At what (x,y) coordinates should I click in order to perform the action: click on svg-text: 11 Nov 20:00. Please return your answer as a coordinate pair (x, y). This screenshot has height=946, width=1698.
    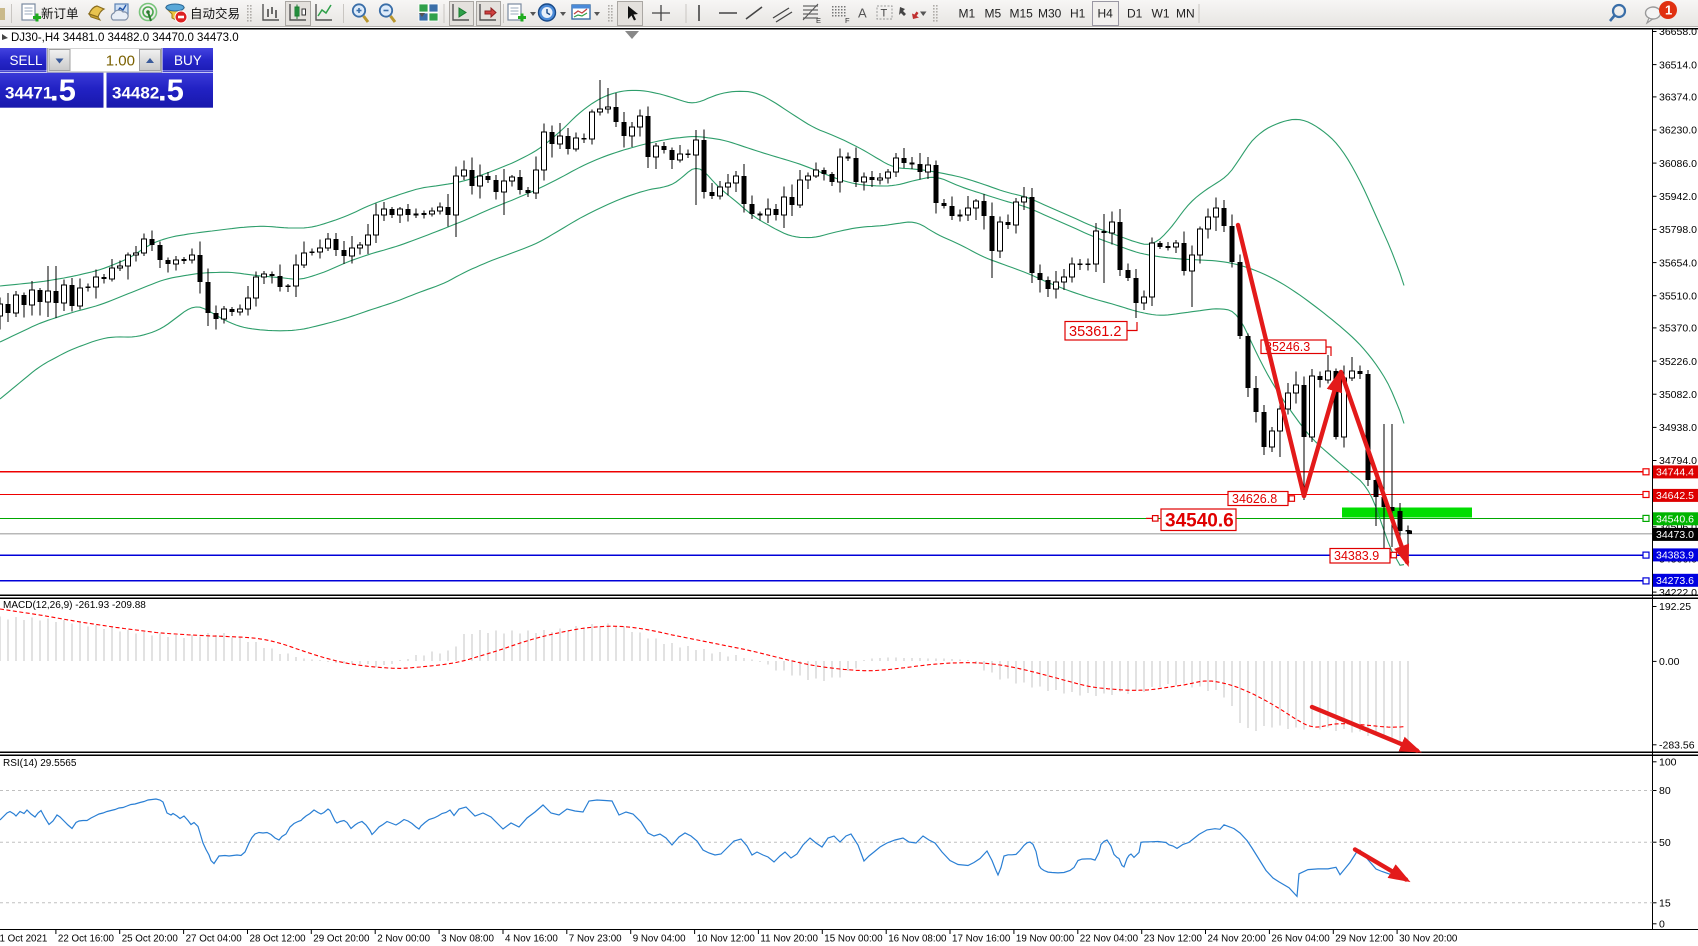
    Looking at the image, I should click on (789, 939).